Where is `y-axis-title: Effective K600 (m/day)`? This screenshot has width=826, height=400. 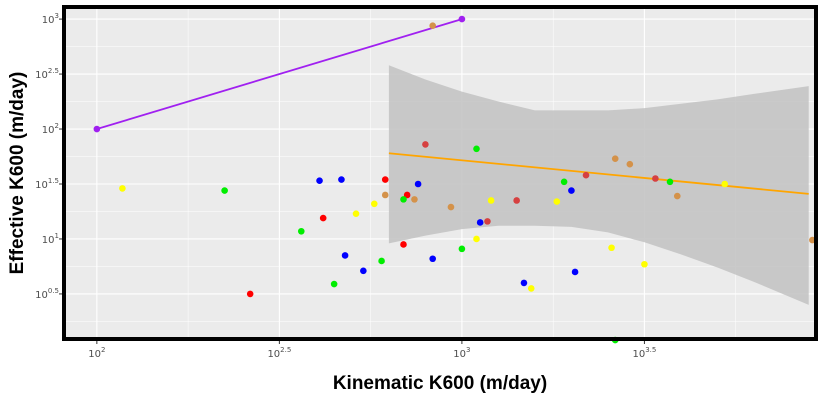
y-axis-title: Effective K600 (m/day) is located at coordinates (17, 173).